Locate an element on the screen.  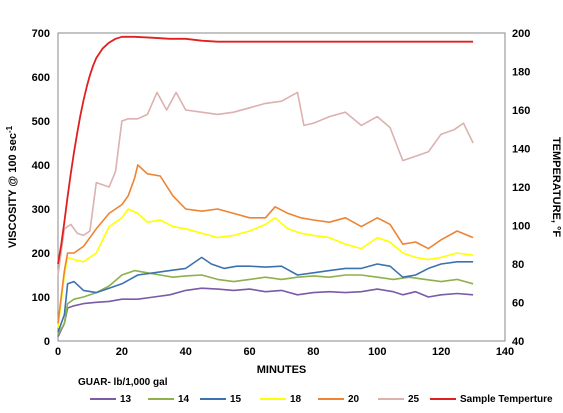
left-y-tick-label: 0 is located at coordinates (47, 342).